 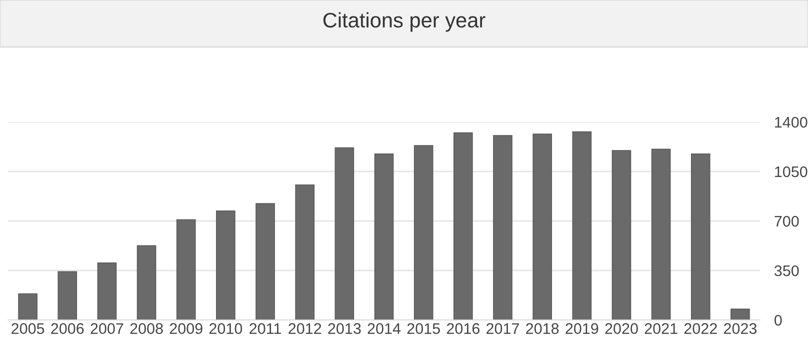 What do you see at coordinates (740, 328) in the screenshot?
I see `x-tick-label: 2023` at bounding box center [740, 328].